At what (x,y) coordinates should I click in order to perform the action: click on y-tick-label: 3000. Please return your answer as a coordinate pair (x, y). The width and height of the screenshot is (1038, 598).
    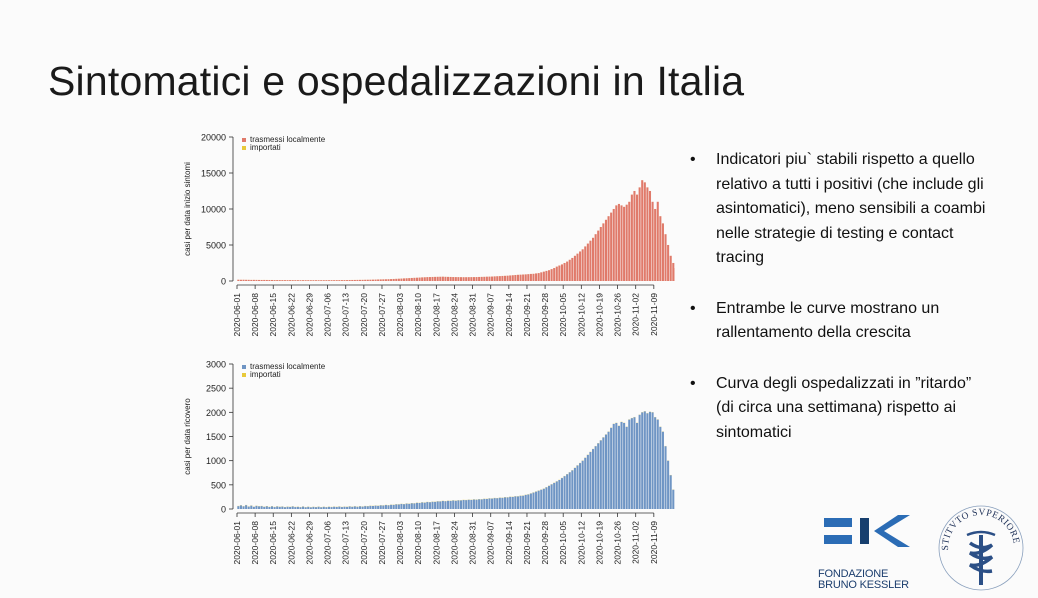
    Looking at the image, I should click on (216, 365).